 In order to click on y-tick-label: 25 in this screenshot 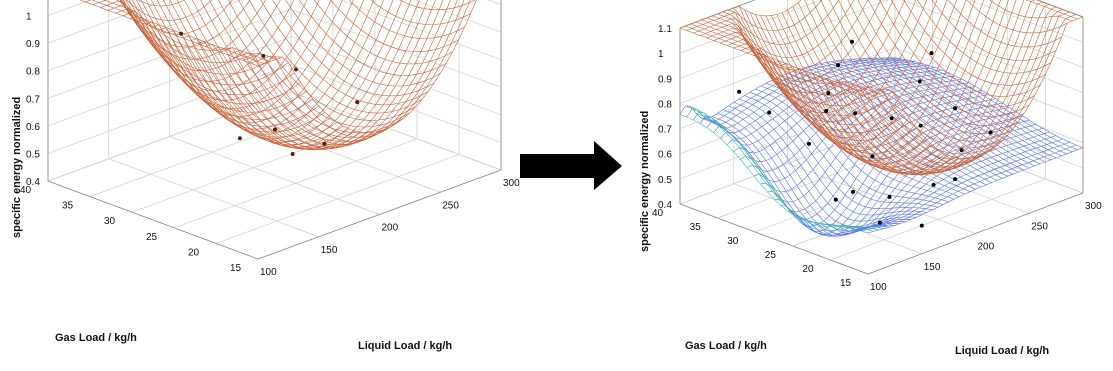, I will do `click(152, 237)`.